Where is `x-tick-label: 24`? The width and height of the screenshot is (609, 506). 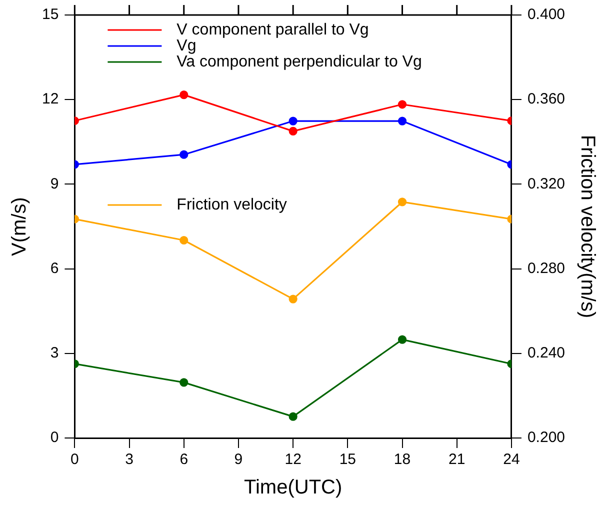 x-tick-label: 24 is located at coordinates (511, 459).